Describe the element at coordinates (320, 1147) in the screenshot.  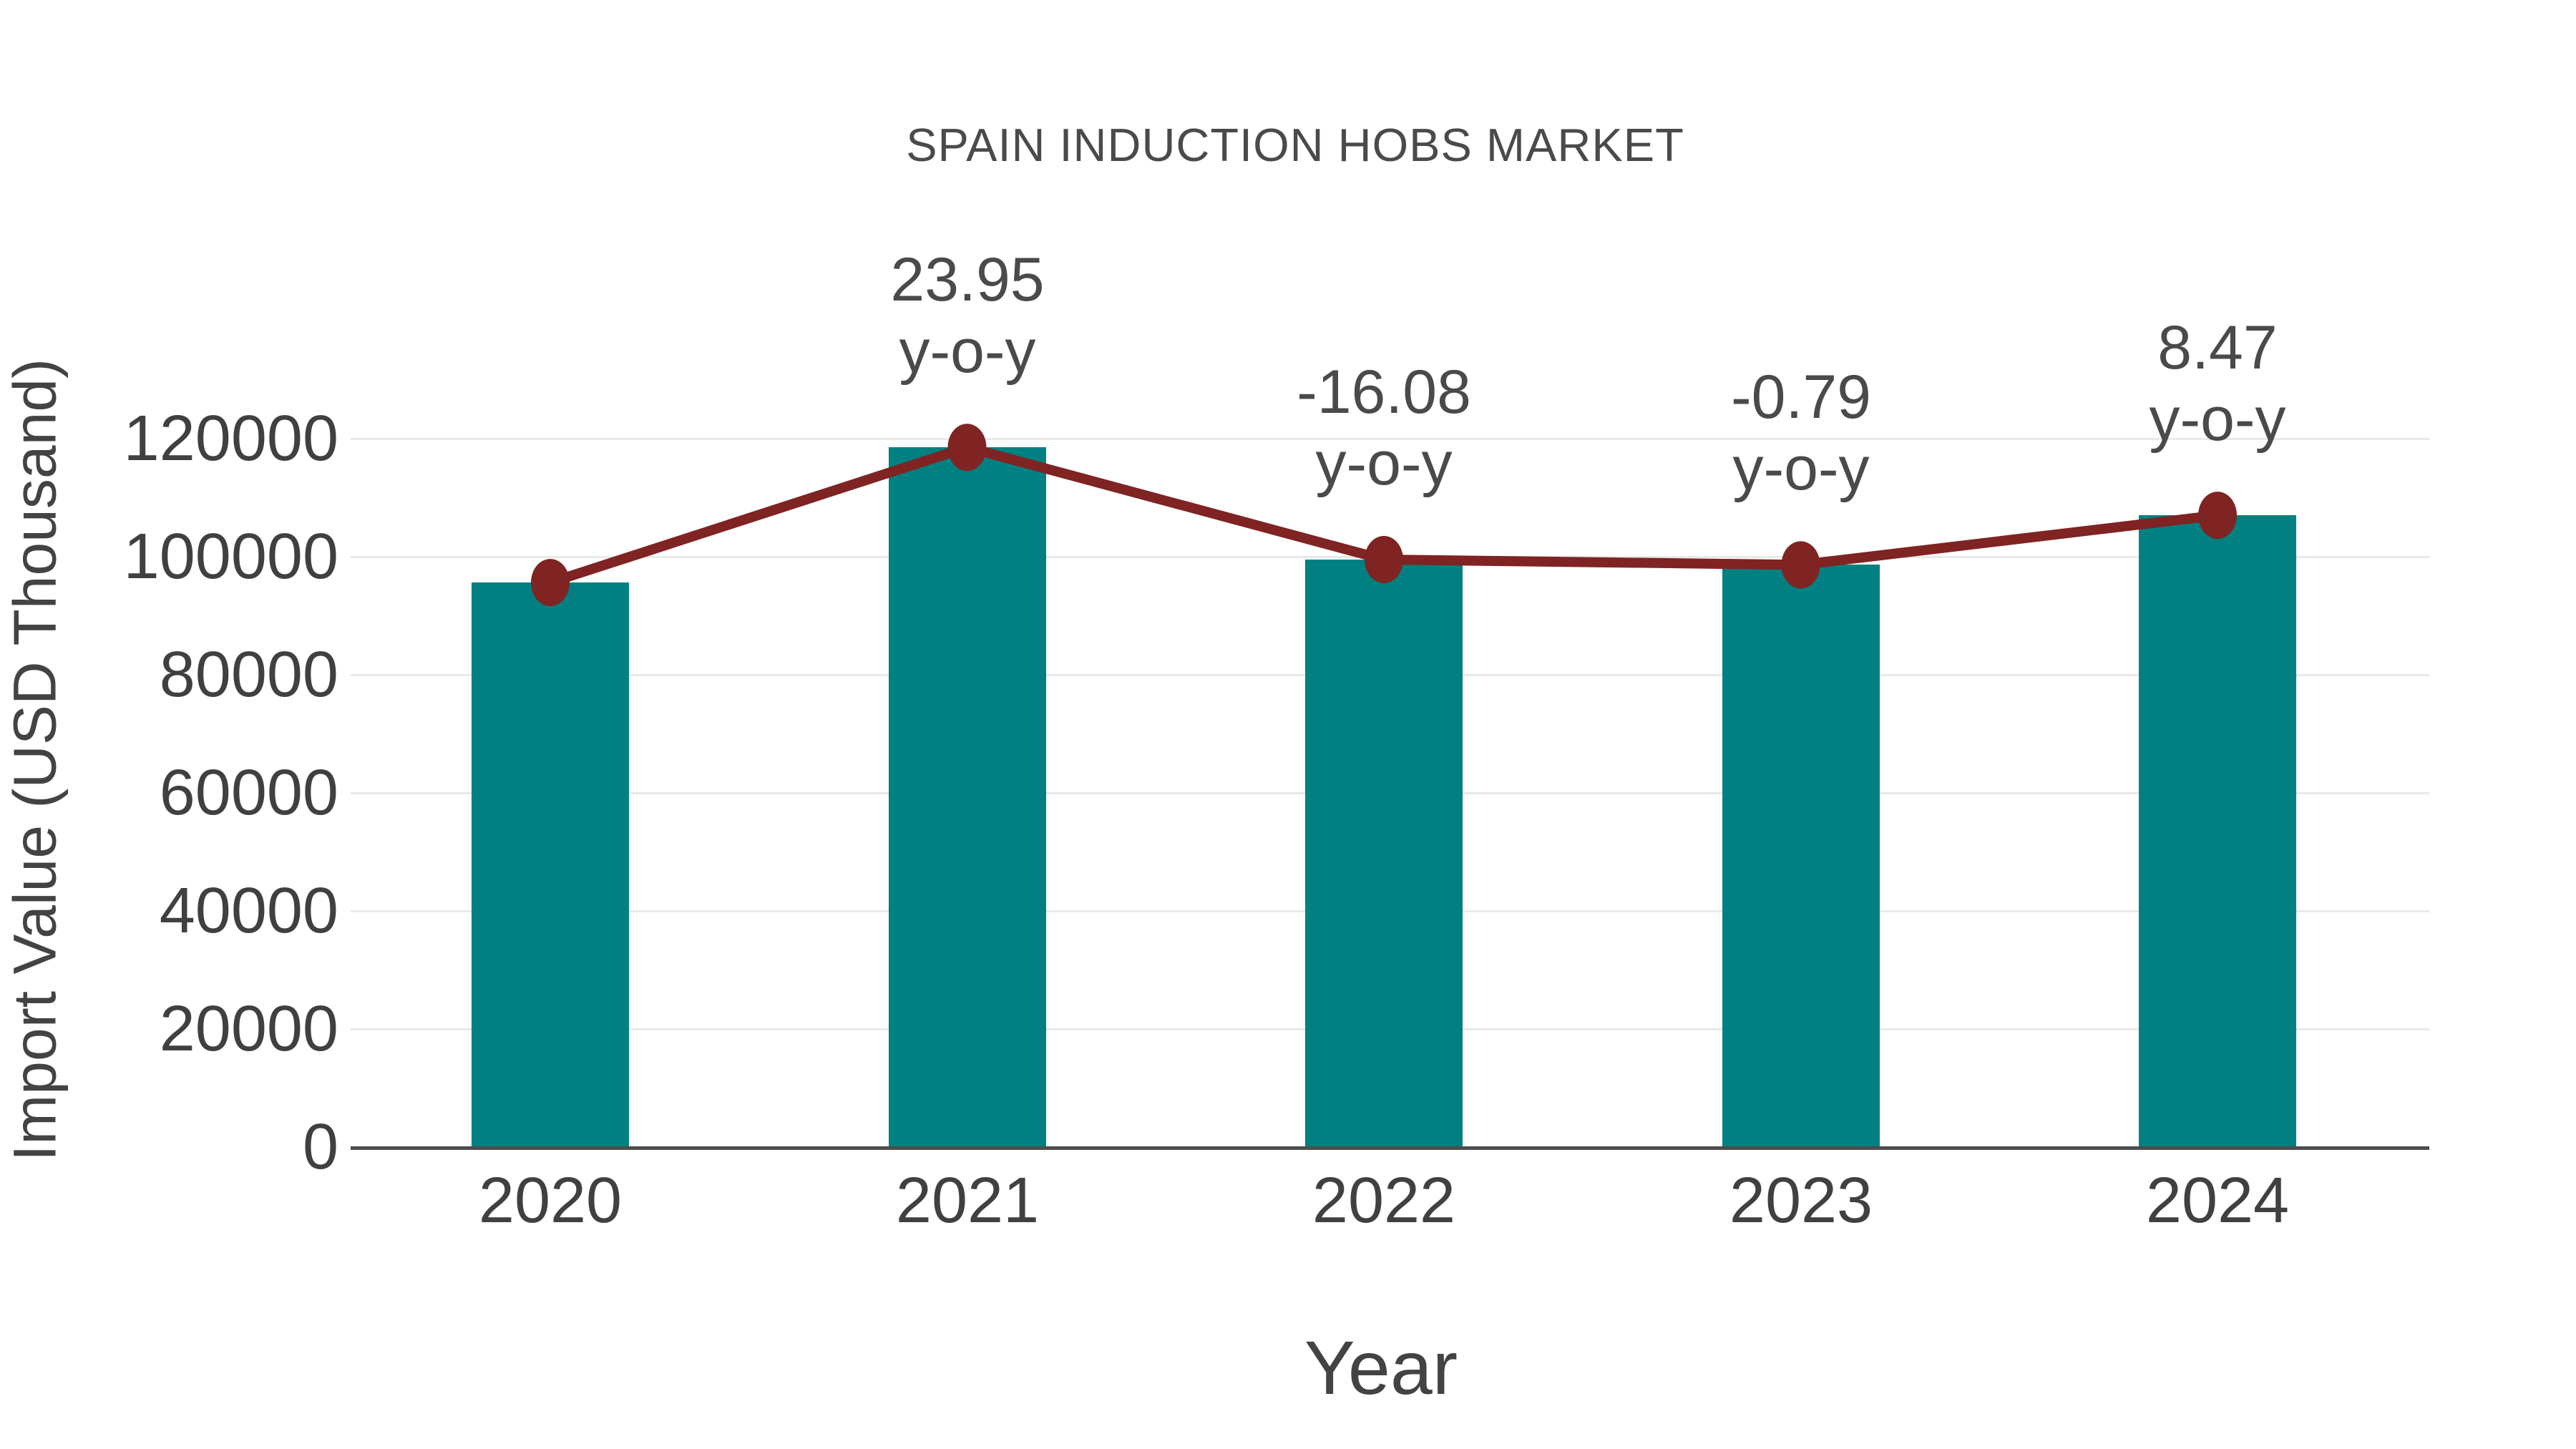
I see `y-tick-label-0: 0` at that location.